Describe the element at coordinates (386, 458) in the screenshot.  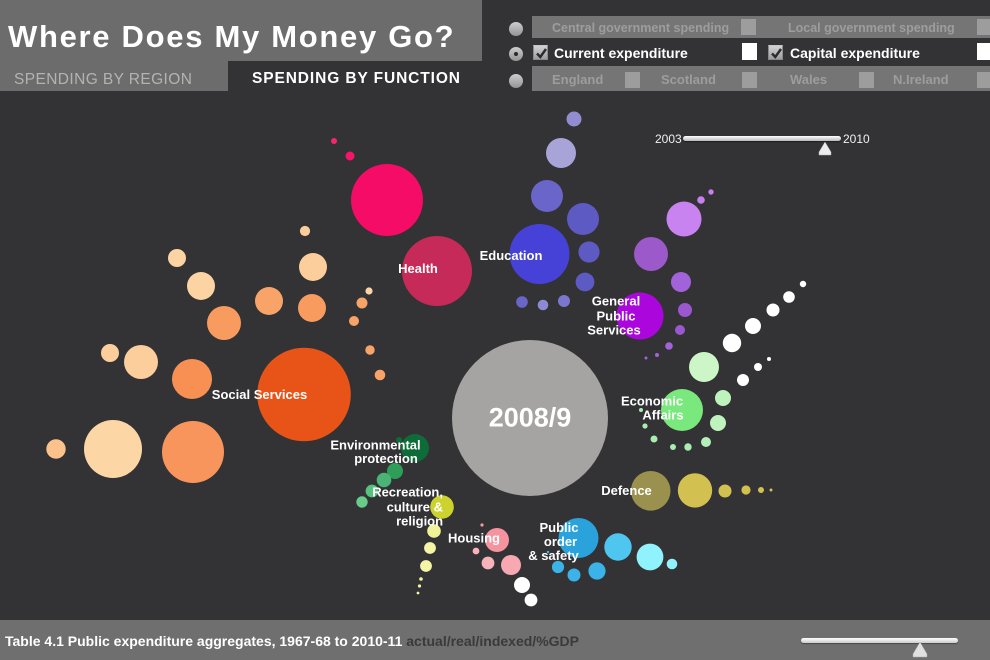
I see `svg-text: protection` at that location.